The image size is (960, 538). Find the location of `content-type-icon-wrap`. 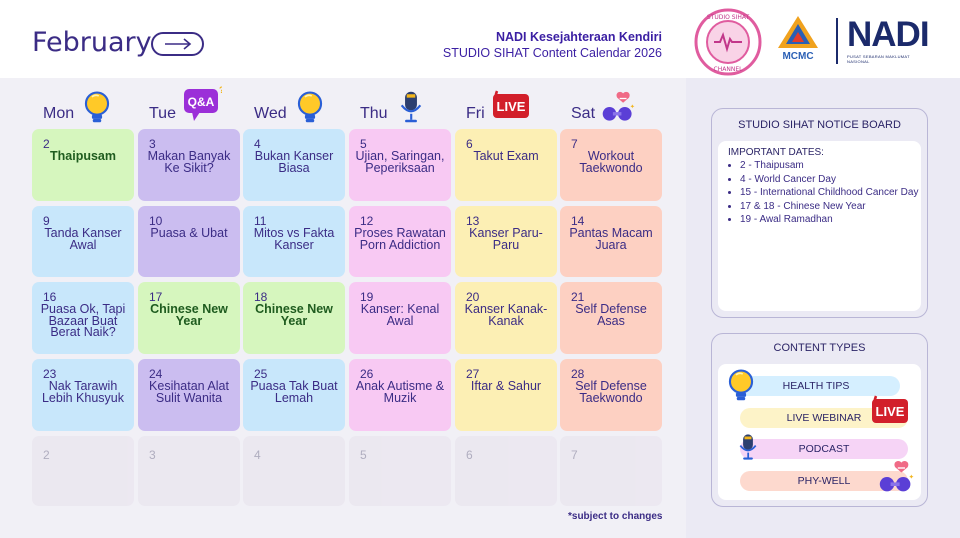

content-type-icon-wrap is located at coordinates (748, 449).